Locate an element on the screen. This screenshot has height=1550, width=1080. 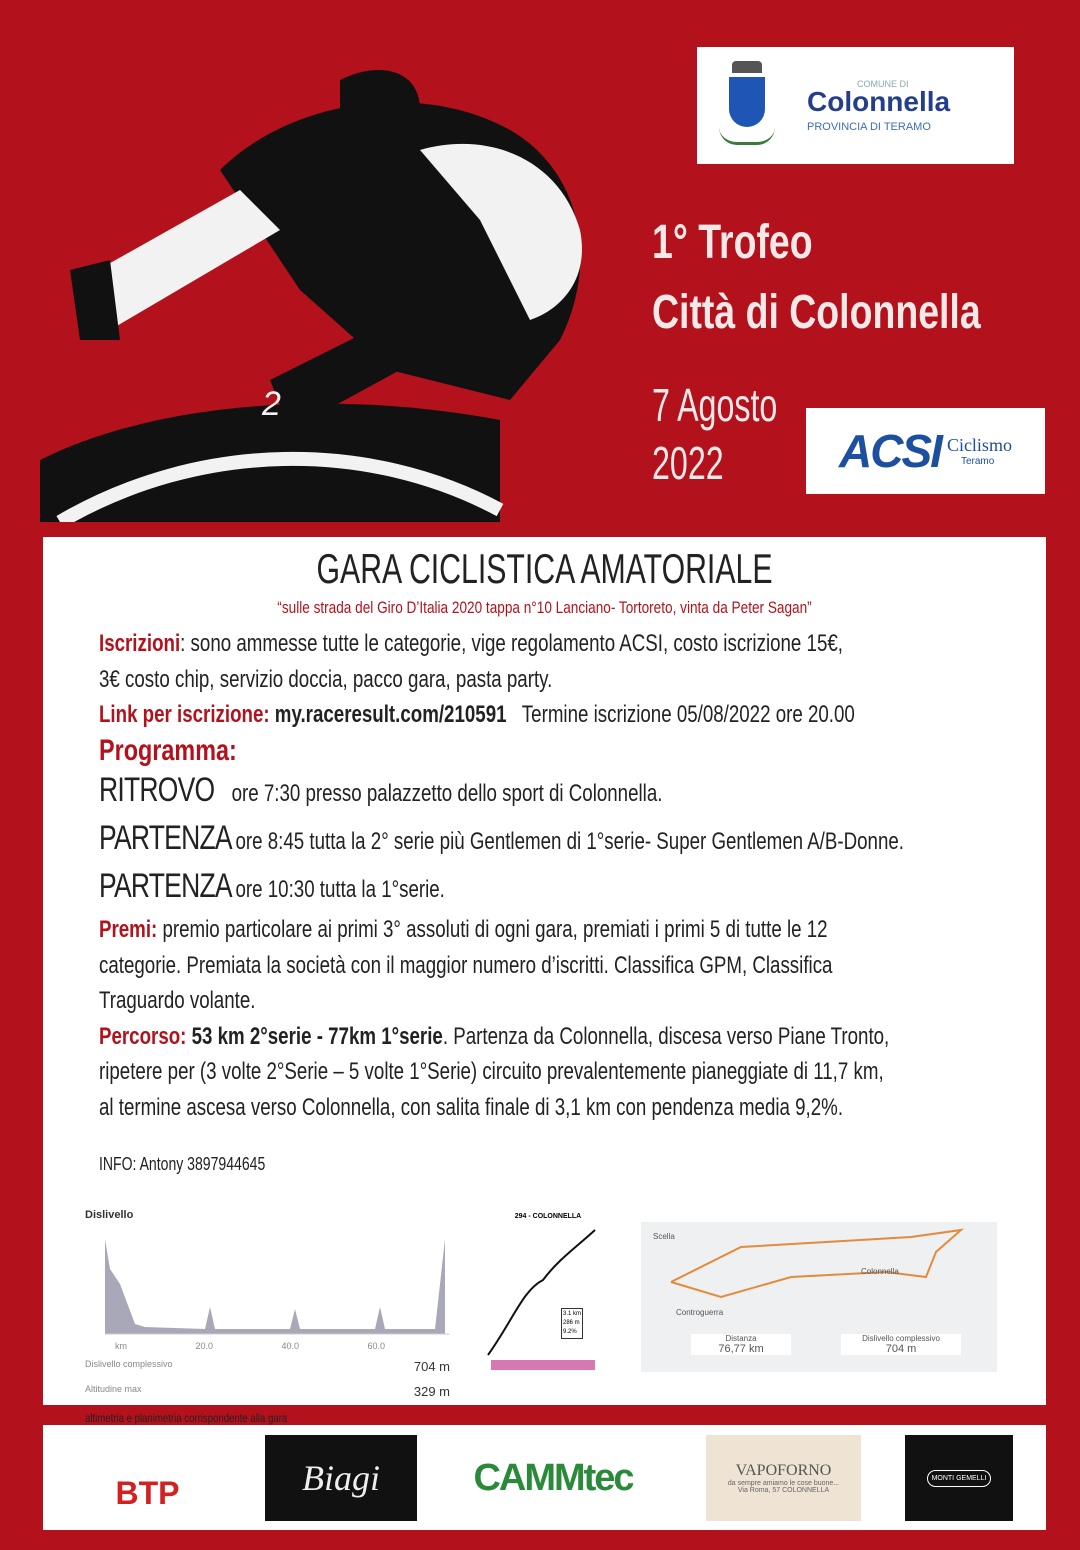
sponsor-monti-gemelli-logo: MONTI GEMELLI is located at coordinates (959, 1478).